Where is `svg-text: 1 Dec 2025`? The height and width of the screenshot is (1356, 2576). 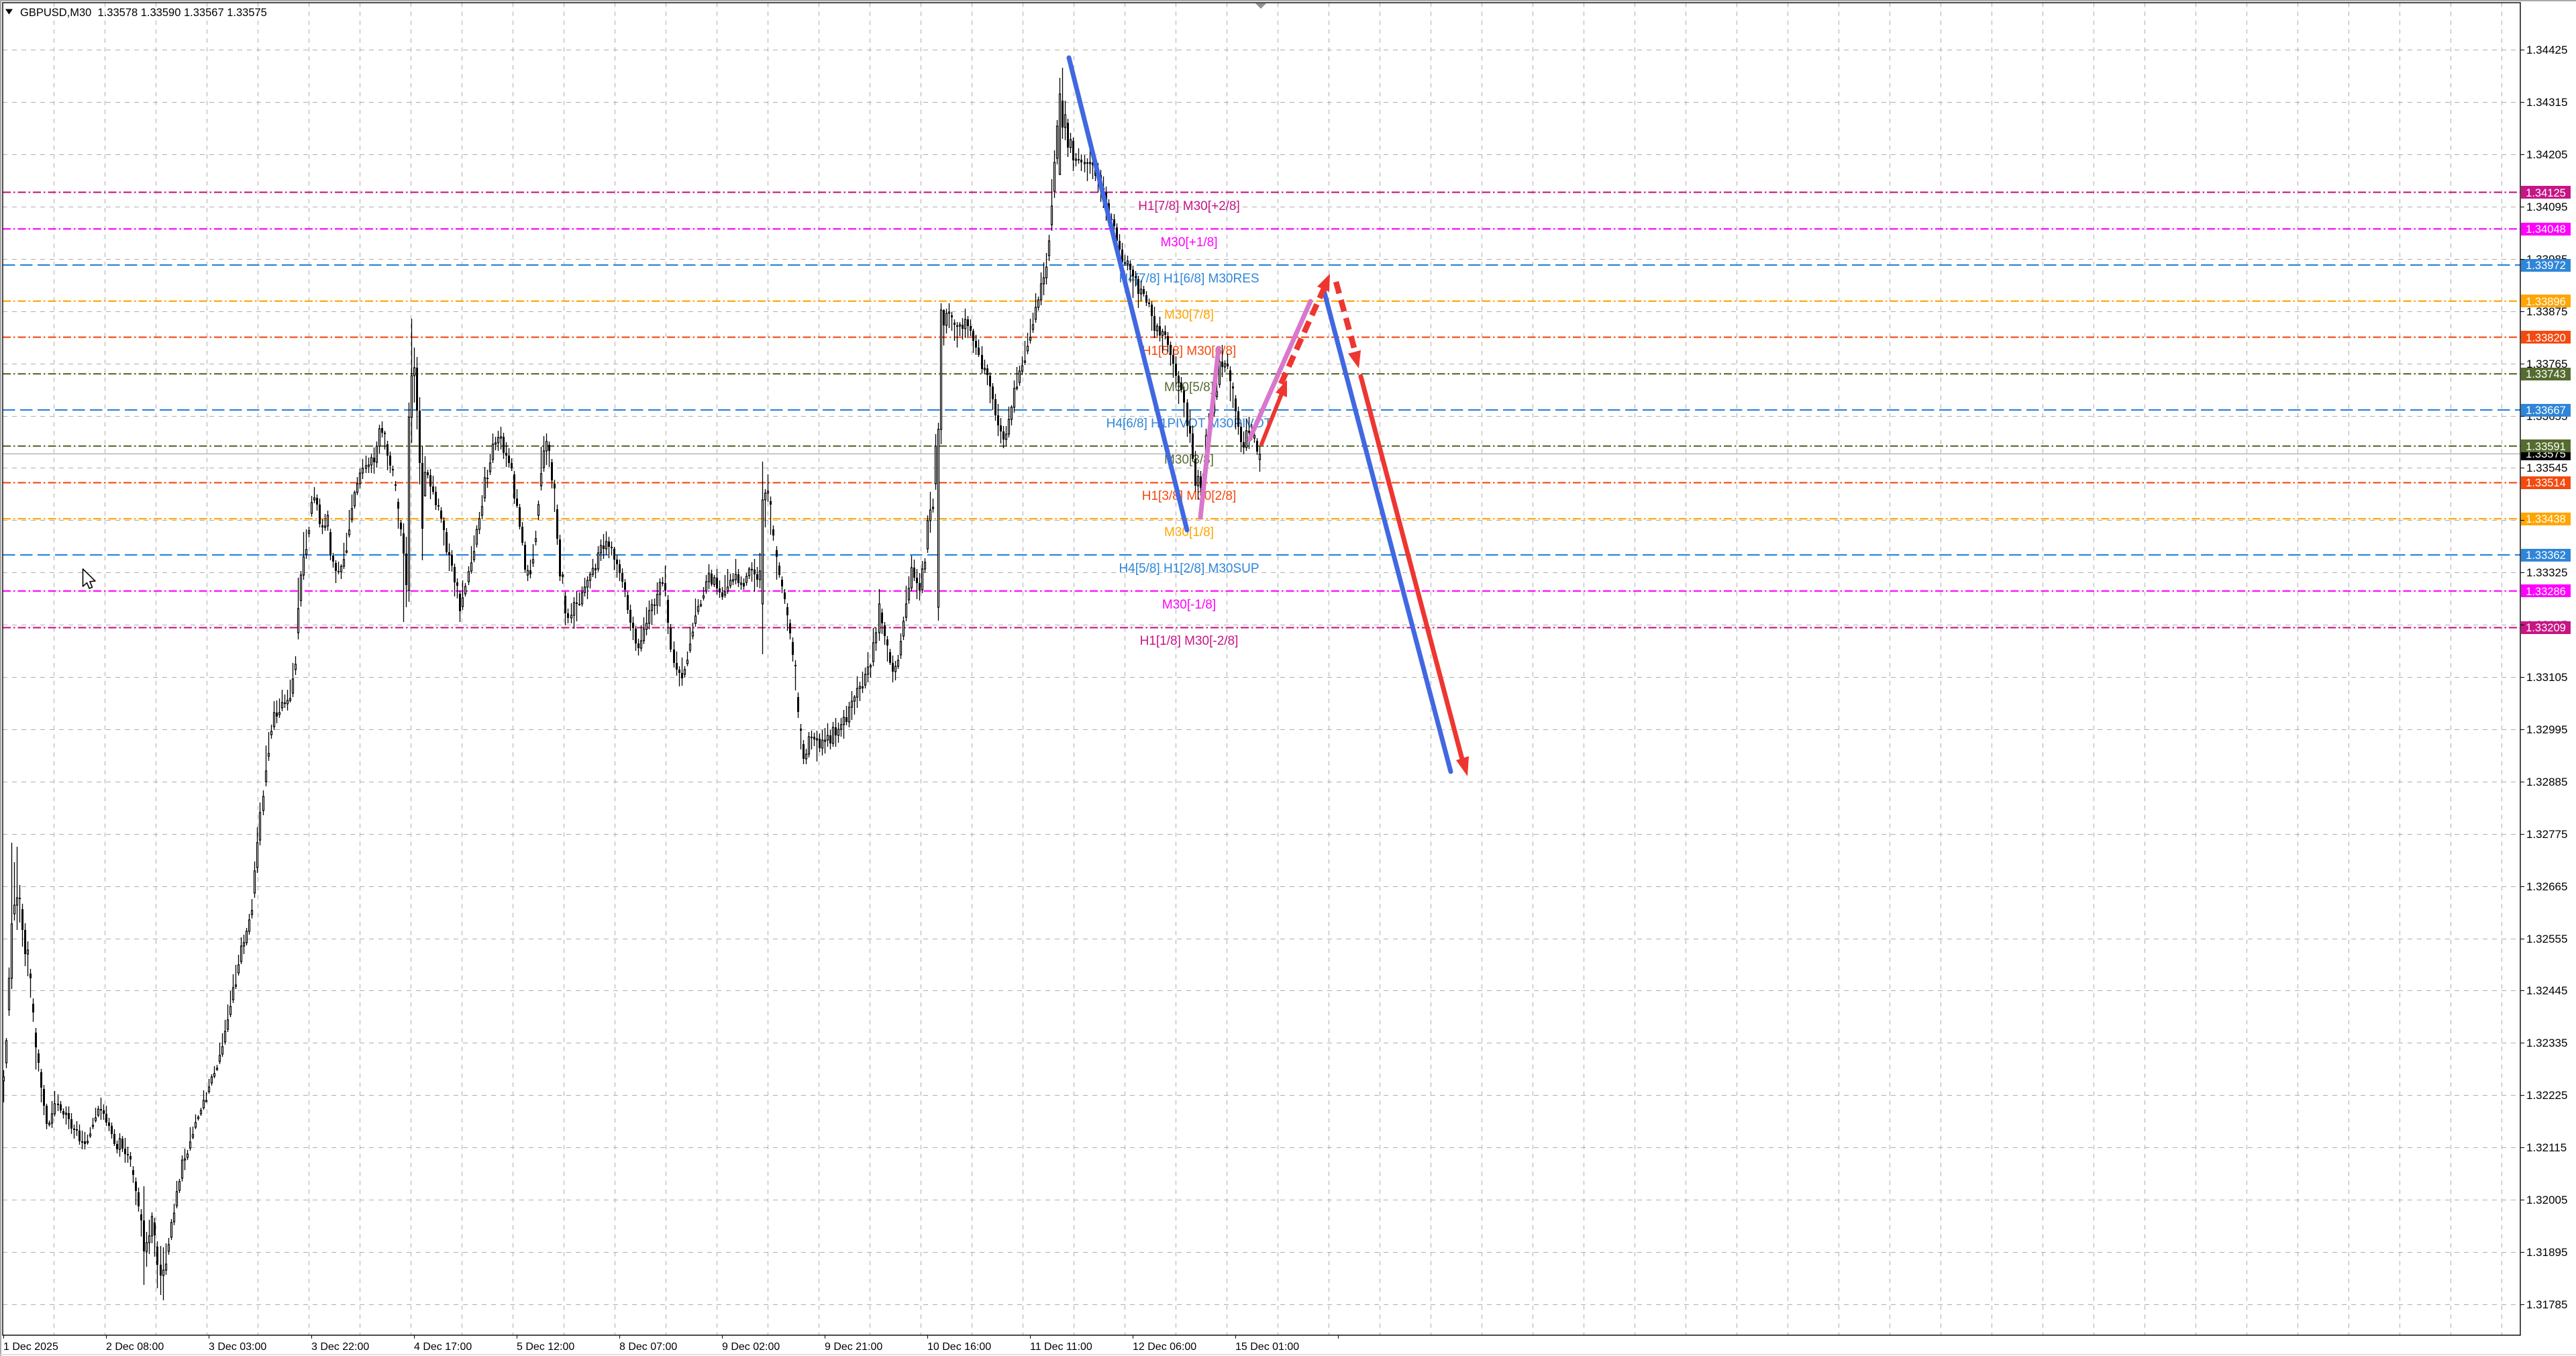 svg-text: 1 Dec 2025 is located at coordinates (30, 1347).